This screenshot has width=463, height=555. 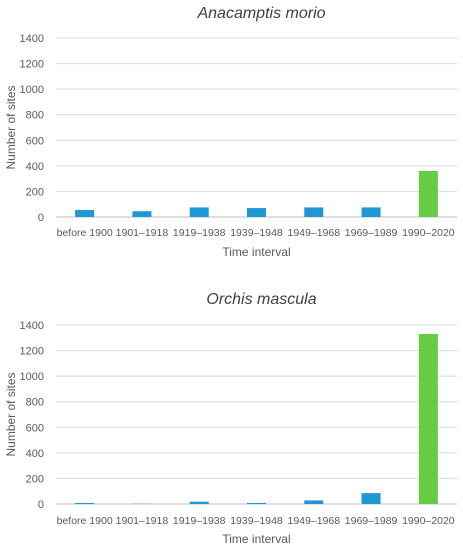 I want to click on chart-title: Anacamptis morio, so click(x=260, y=13).